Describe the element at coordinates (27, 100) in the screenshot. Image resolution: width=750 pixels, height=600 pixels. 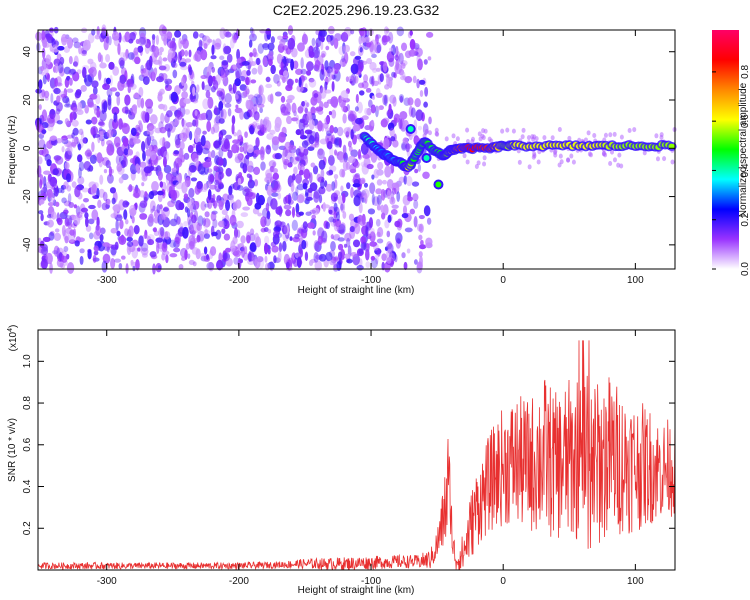
I see `y-tick-label: 20` at that location.